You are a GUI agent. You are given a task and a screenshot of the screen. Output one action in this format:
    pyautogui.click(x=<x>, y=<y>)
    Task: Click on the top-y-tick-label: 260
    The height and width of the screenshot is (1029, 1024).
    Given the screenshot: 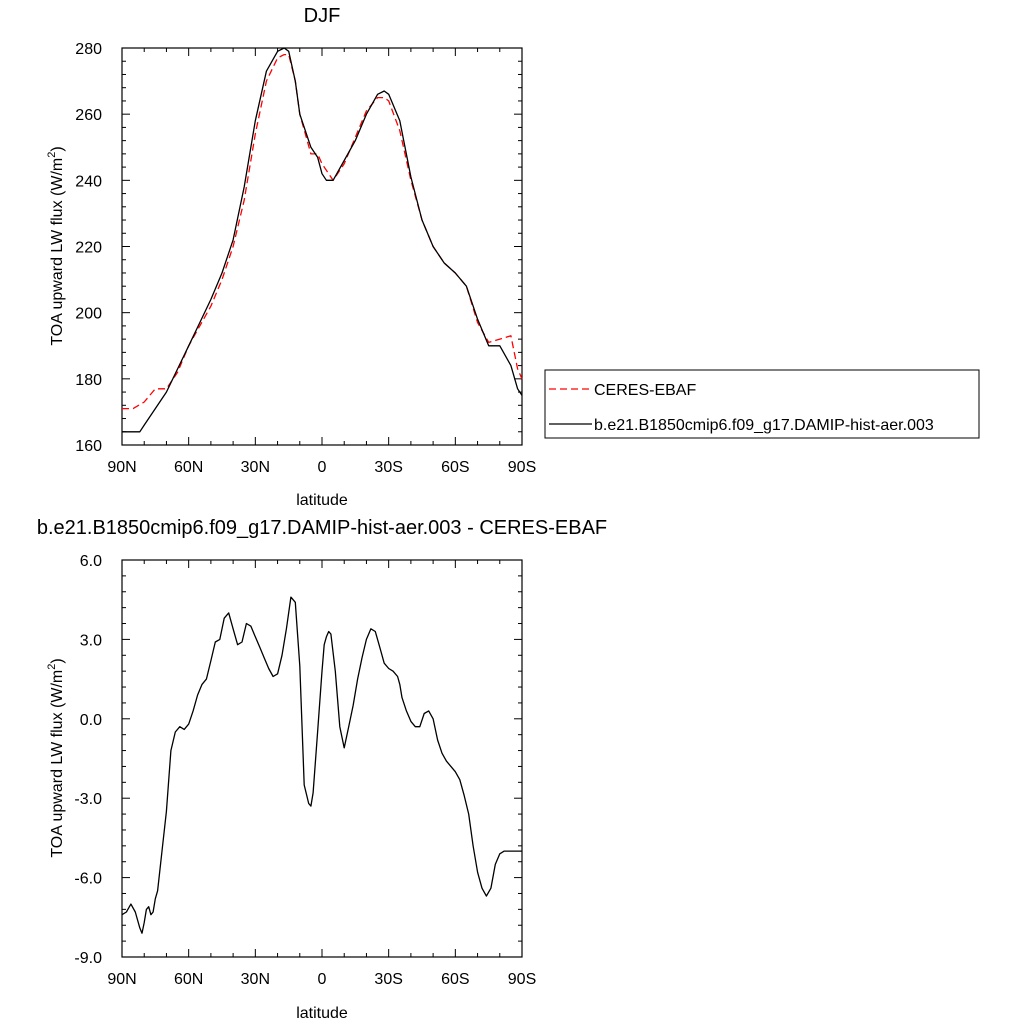 What is the action you would take?
    pyautogui.click(x=88, y=115)
    